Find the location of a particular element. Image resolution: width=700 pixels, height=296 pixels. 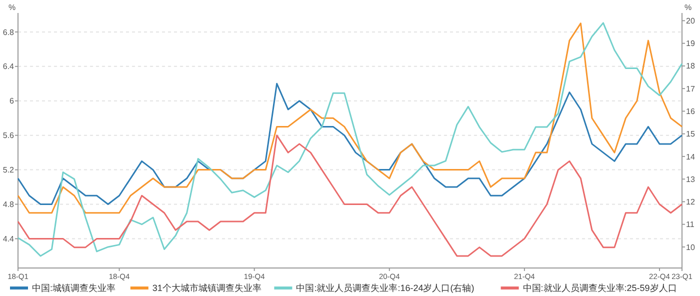

y2-tick-label: 18 is located at coordinates (691, 66).